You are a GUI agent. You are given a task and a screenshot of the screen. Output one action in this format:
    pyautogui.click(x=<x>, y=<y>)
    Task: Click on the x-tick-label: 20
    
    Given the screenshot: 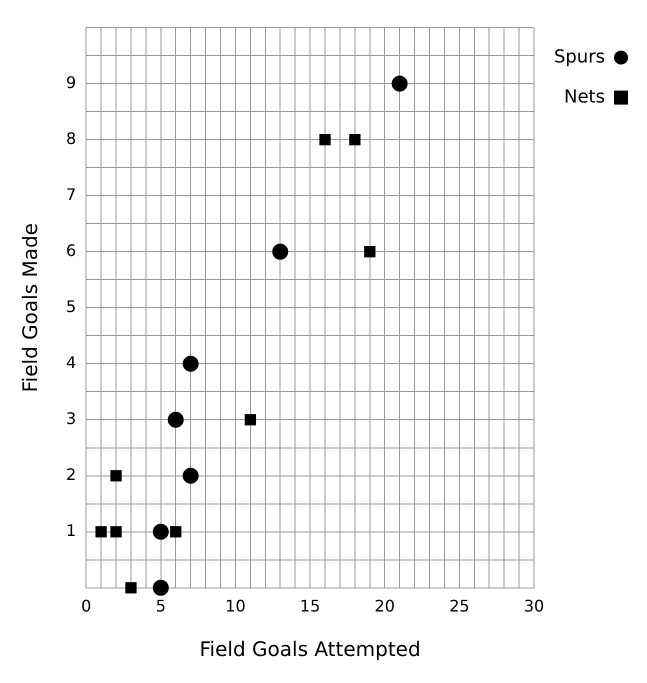 What is the action you would take?
    pyautogui.click(x=384, y=606)
    